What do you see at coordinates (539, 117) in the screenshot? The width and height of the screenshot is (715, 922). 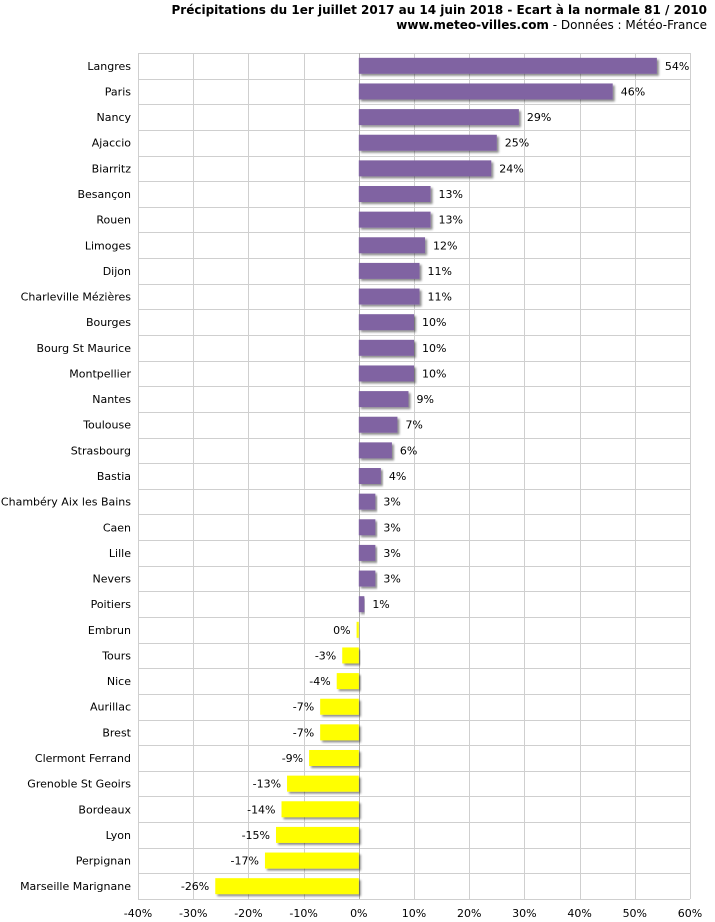 I see `data-label: 29%` at bounding box center [539, 117].